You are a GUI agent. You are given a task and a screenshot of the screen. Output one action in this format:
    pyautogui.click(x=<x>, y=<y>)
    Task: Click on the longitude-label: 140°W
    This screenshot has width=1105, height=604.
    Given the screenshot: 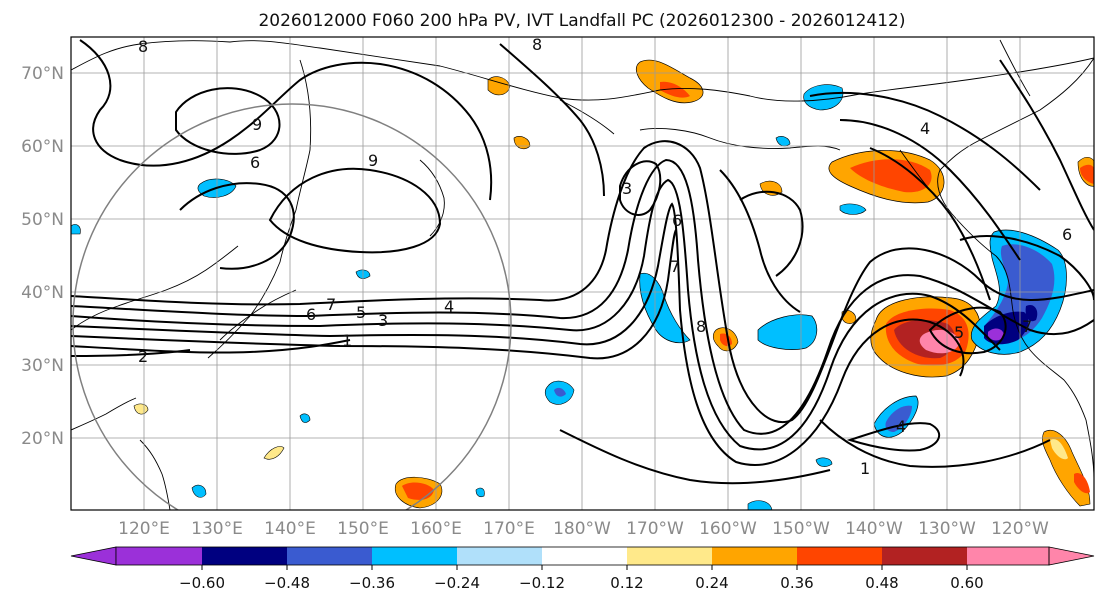 What is the action you would take?
    pyautogui.click(x=874, y=529)
    